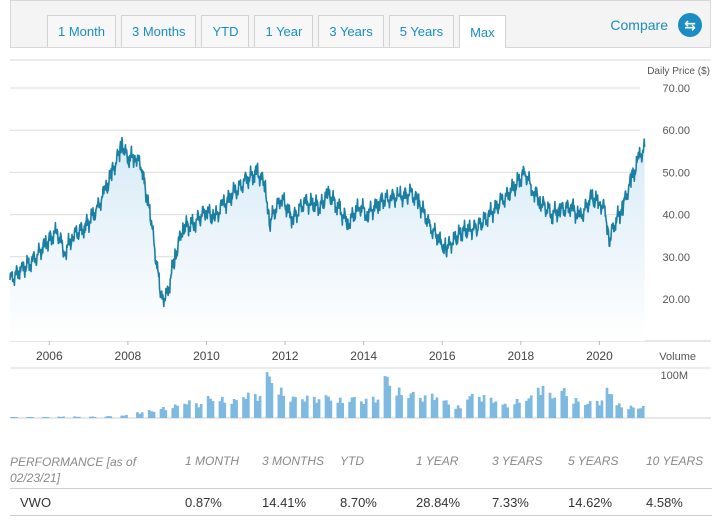 The image size is (722, 521). I want to click on x-tick-label: 2006, so click(49, 356).